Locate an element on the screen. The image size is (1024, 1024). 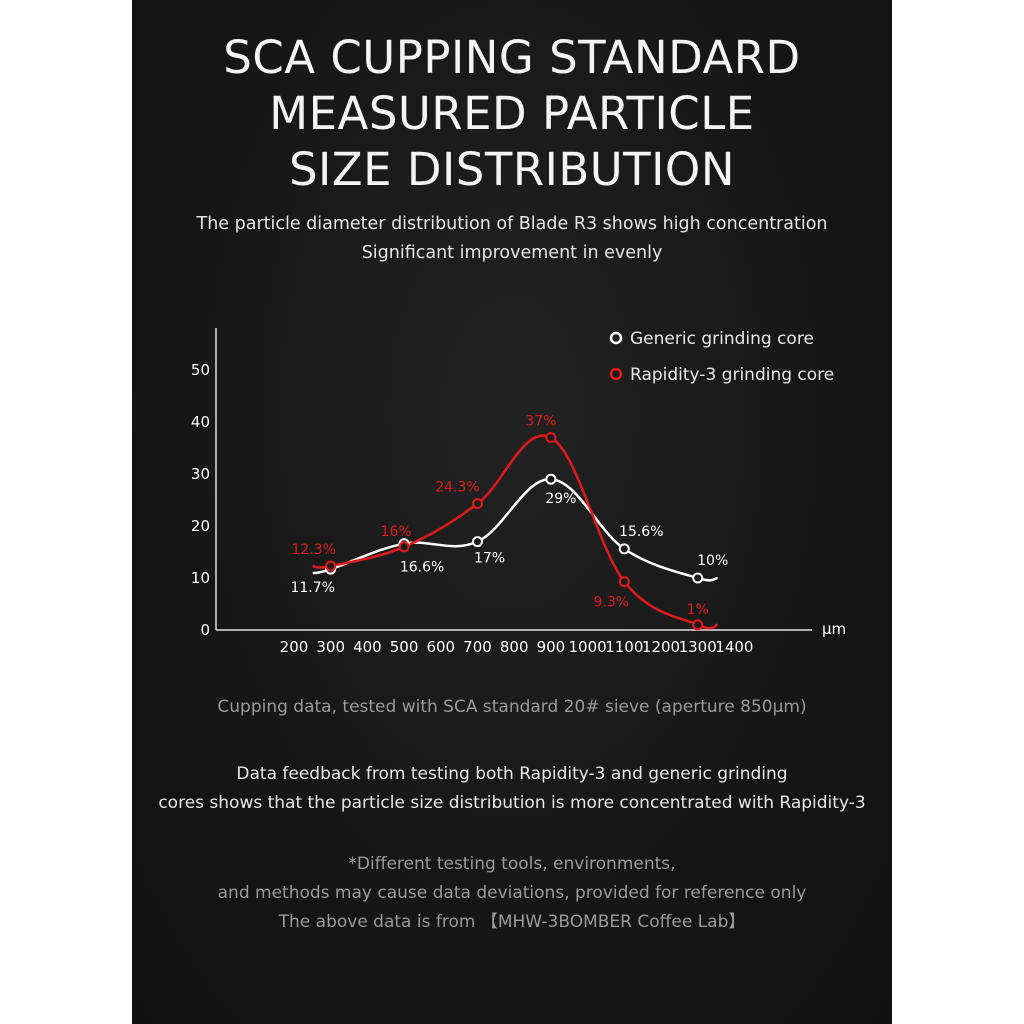
data-label: 10% is located at coordinates (712, 561).